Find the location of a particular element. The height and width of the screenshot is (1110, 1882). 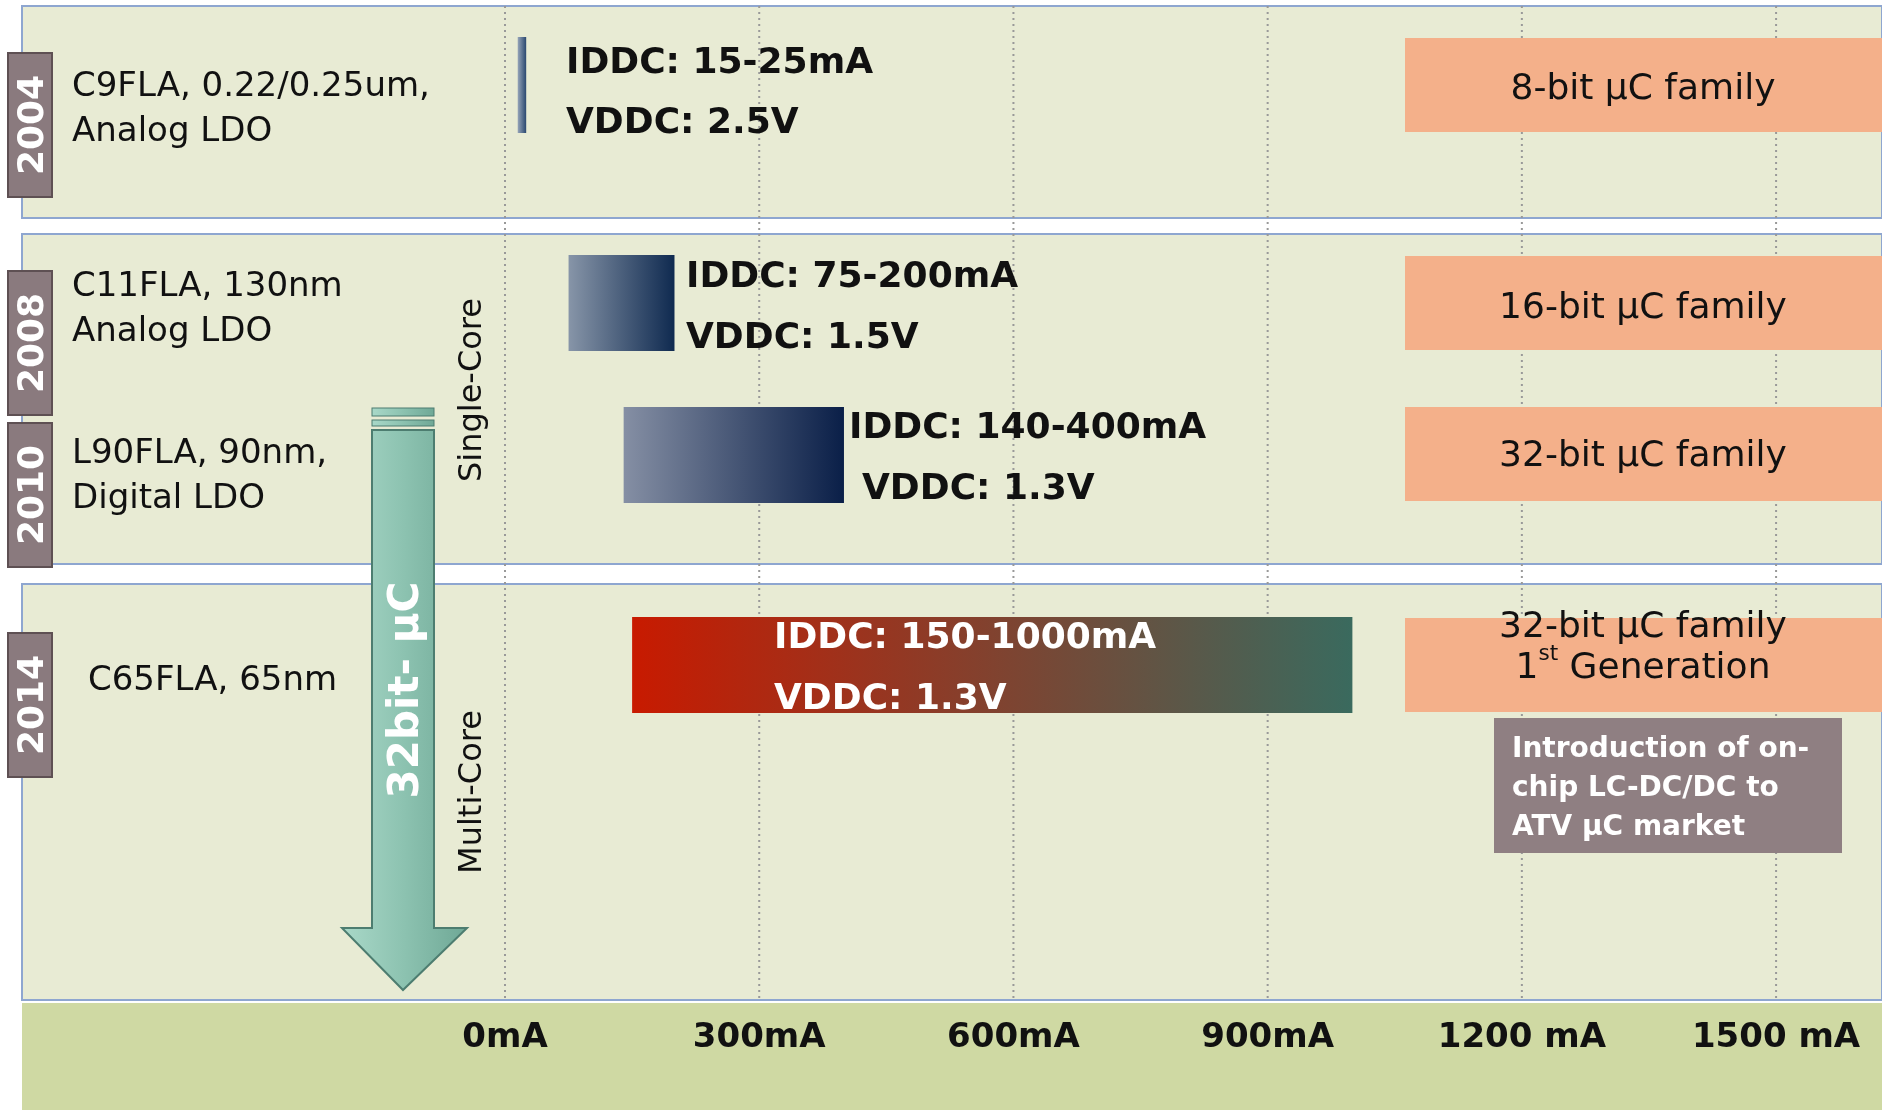

y-tick-label: 2010 is located at coordinates (30, 495).